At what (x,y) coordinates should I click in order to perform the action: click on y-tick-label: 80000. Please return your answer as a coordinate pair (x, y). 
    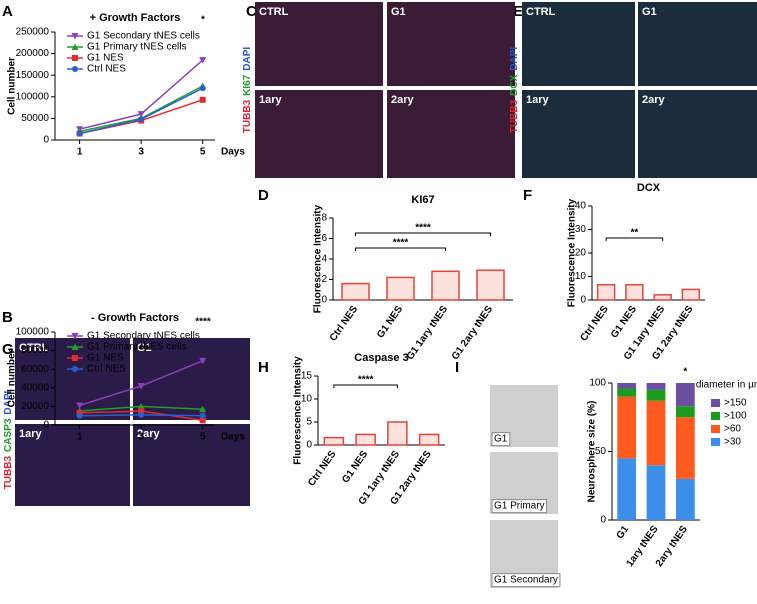
    Looking at the image, I should click on (35, 350).